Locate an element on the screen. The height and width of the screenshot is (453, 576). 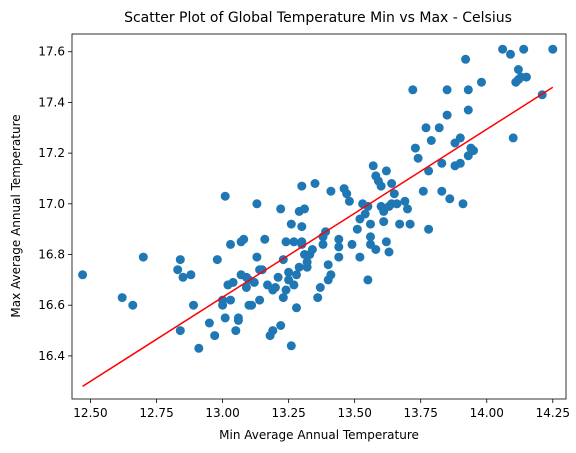
y-tick-label: 16.8 is located at coordinates (51, 255).